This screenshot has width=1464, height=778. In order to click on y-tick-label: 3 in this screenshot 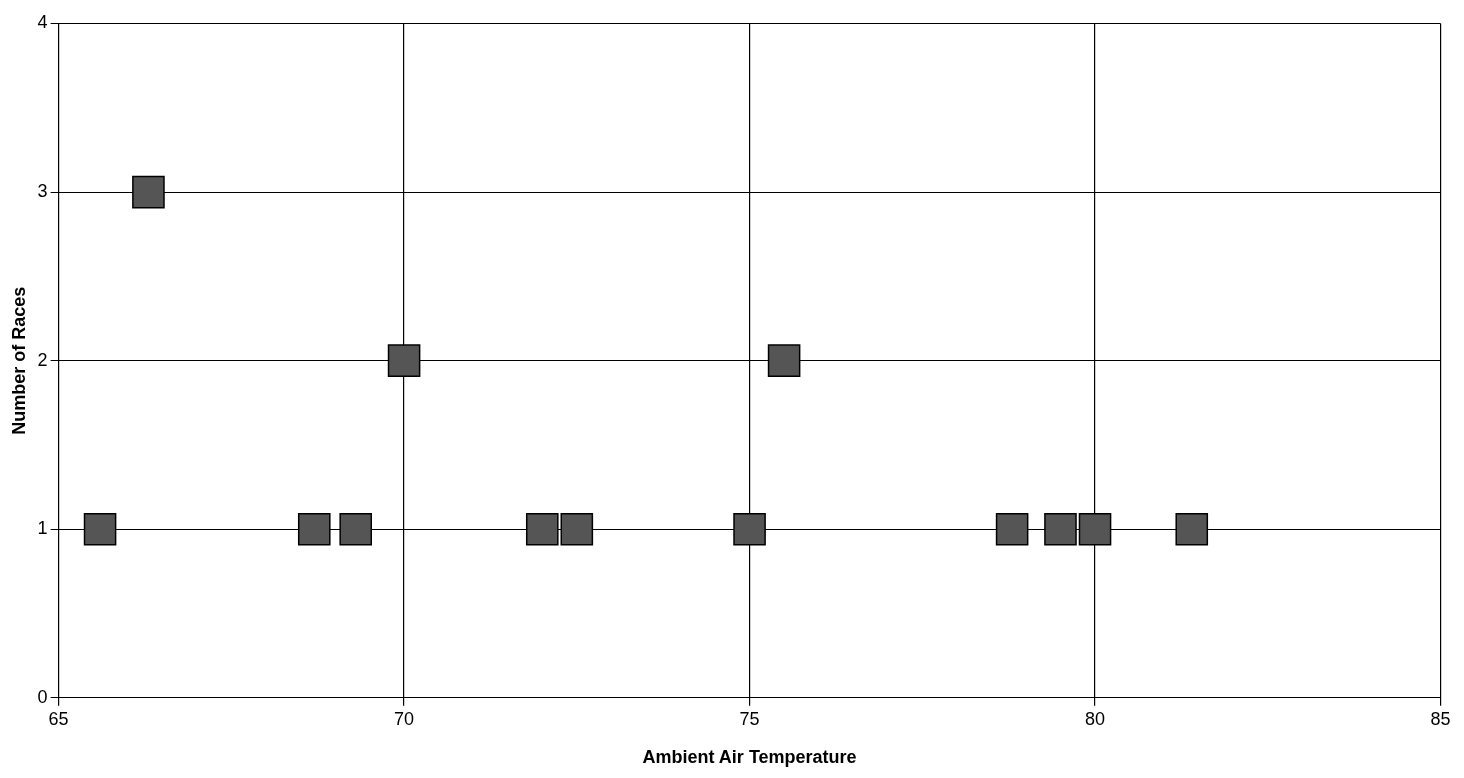, I will do `click(42, 191)`.